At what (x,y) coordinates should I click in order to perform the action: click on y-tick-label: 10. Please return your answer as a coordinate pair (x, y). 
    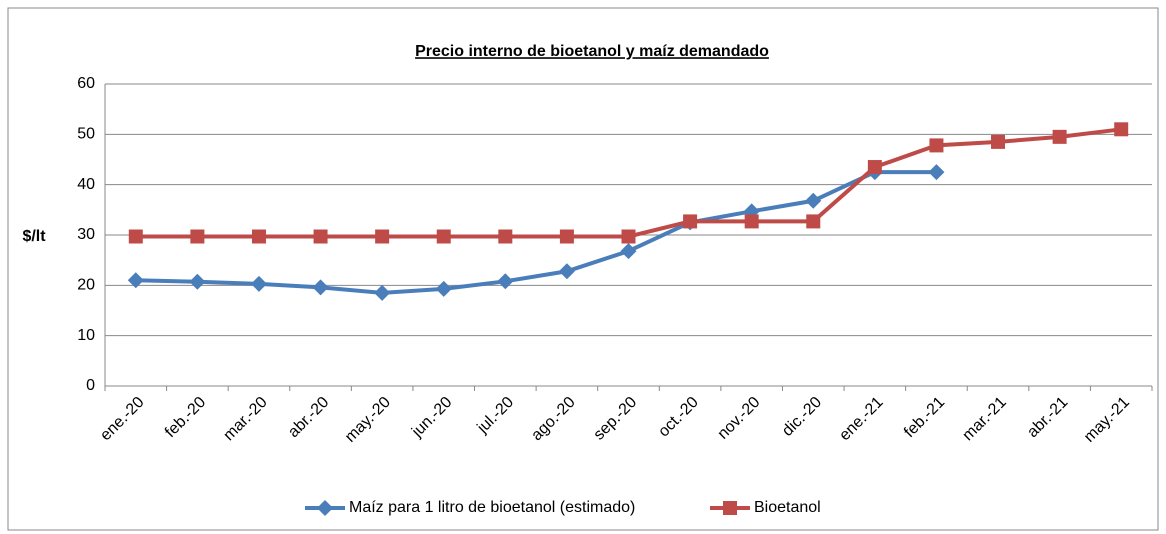
    Looking at the image, I should click on (86, 335).